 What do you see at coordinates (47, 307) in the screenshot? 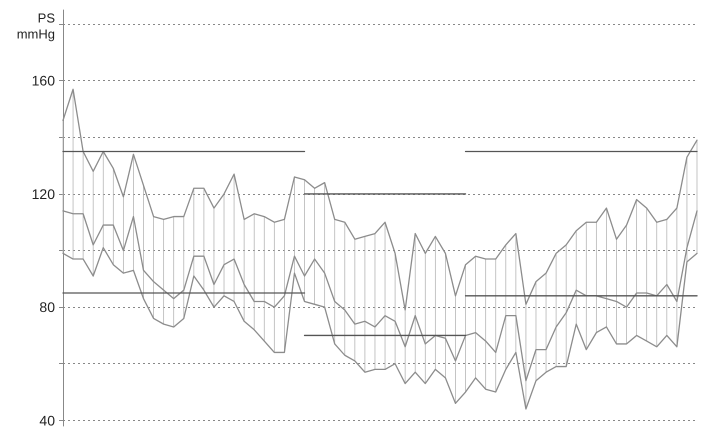
I see `y-tick-label: 80` at bounding box center [47, 307].